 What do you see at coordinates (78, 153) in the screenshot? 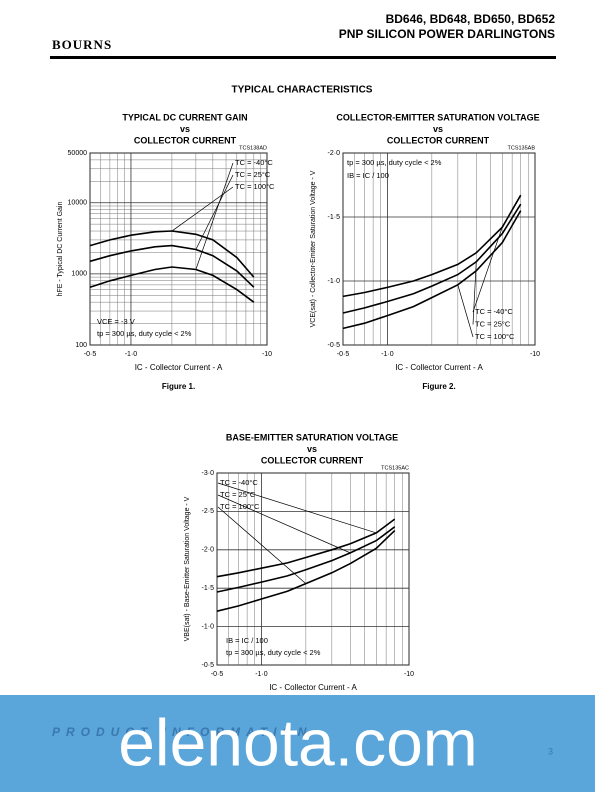
I see `y-tick-label: 50000` at bounding box center [78, 153].